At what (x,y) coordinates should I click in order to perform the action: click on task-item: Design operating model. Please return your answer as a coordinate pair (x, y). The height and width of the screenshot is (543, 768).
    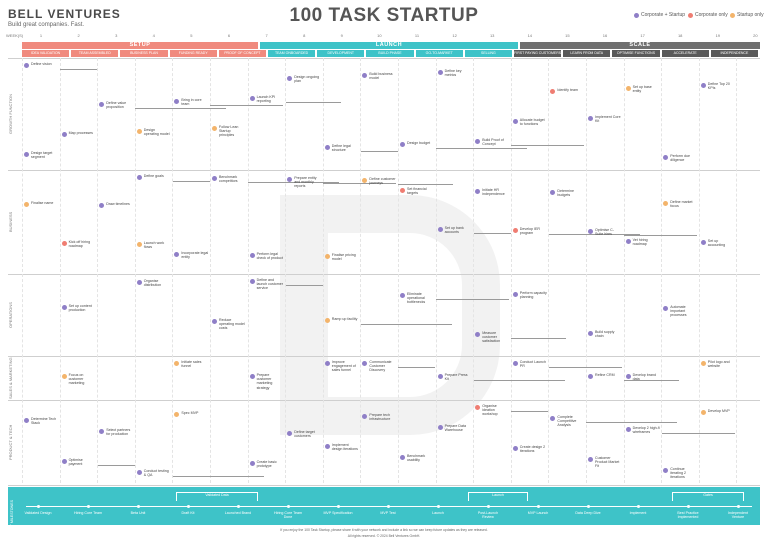
    Looking at the image, I should click on (153, 132).